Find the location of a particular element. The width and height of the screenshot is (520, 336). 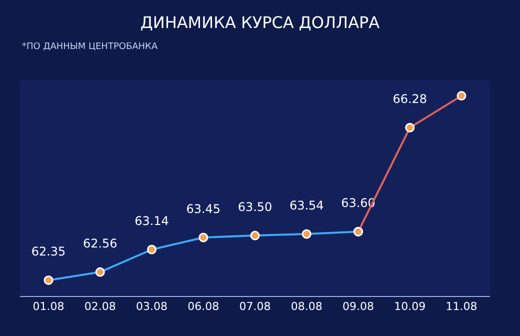

x-tick-label: 09.08 is located at coordinates (358, 307).